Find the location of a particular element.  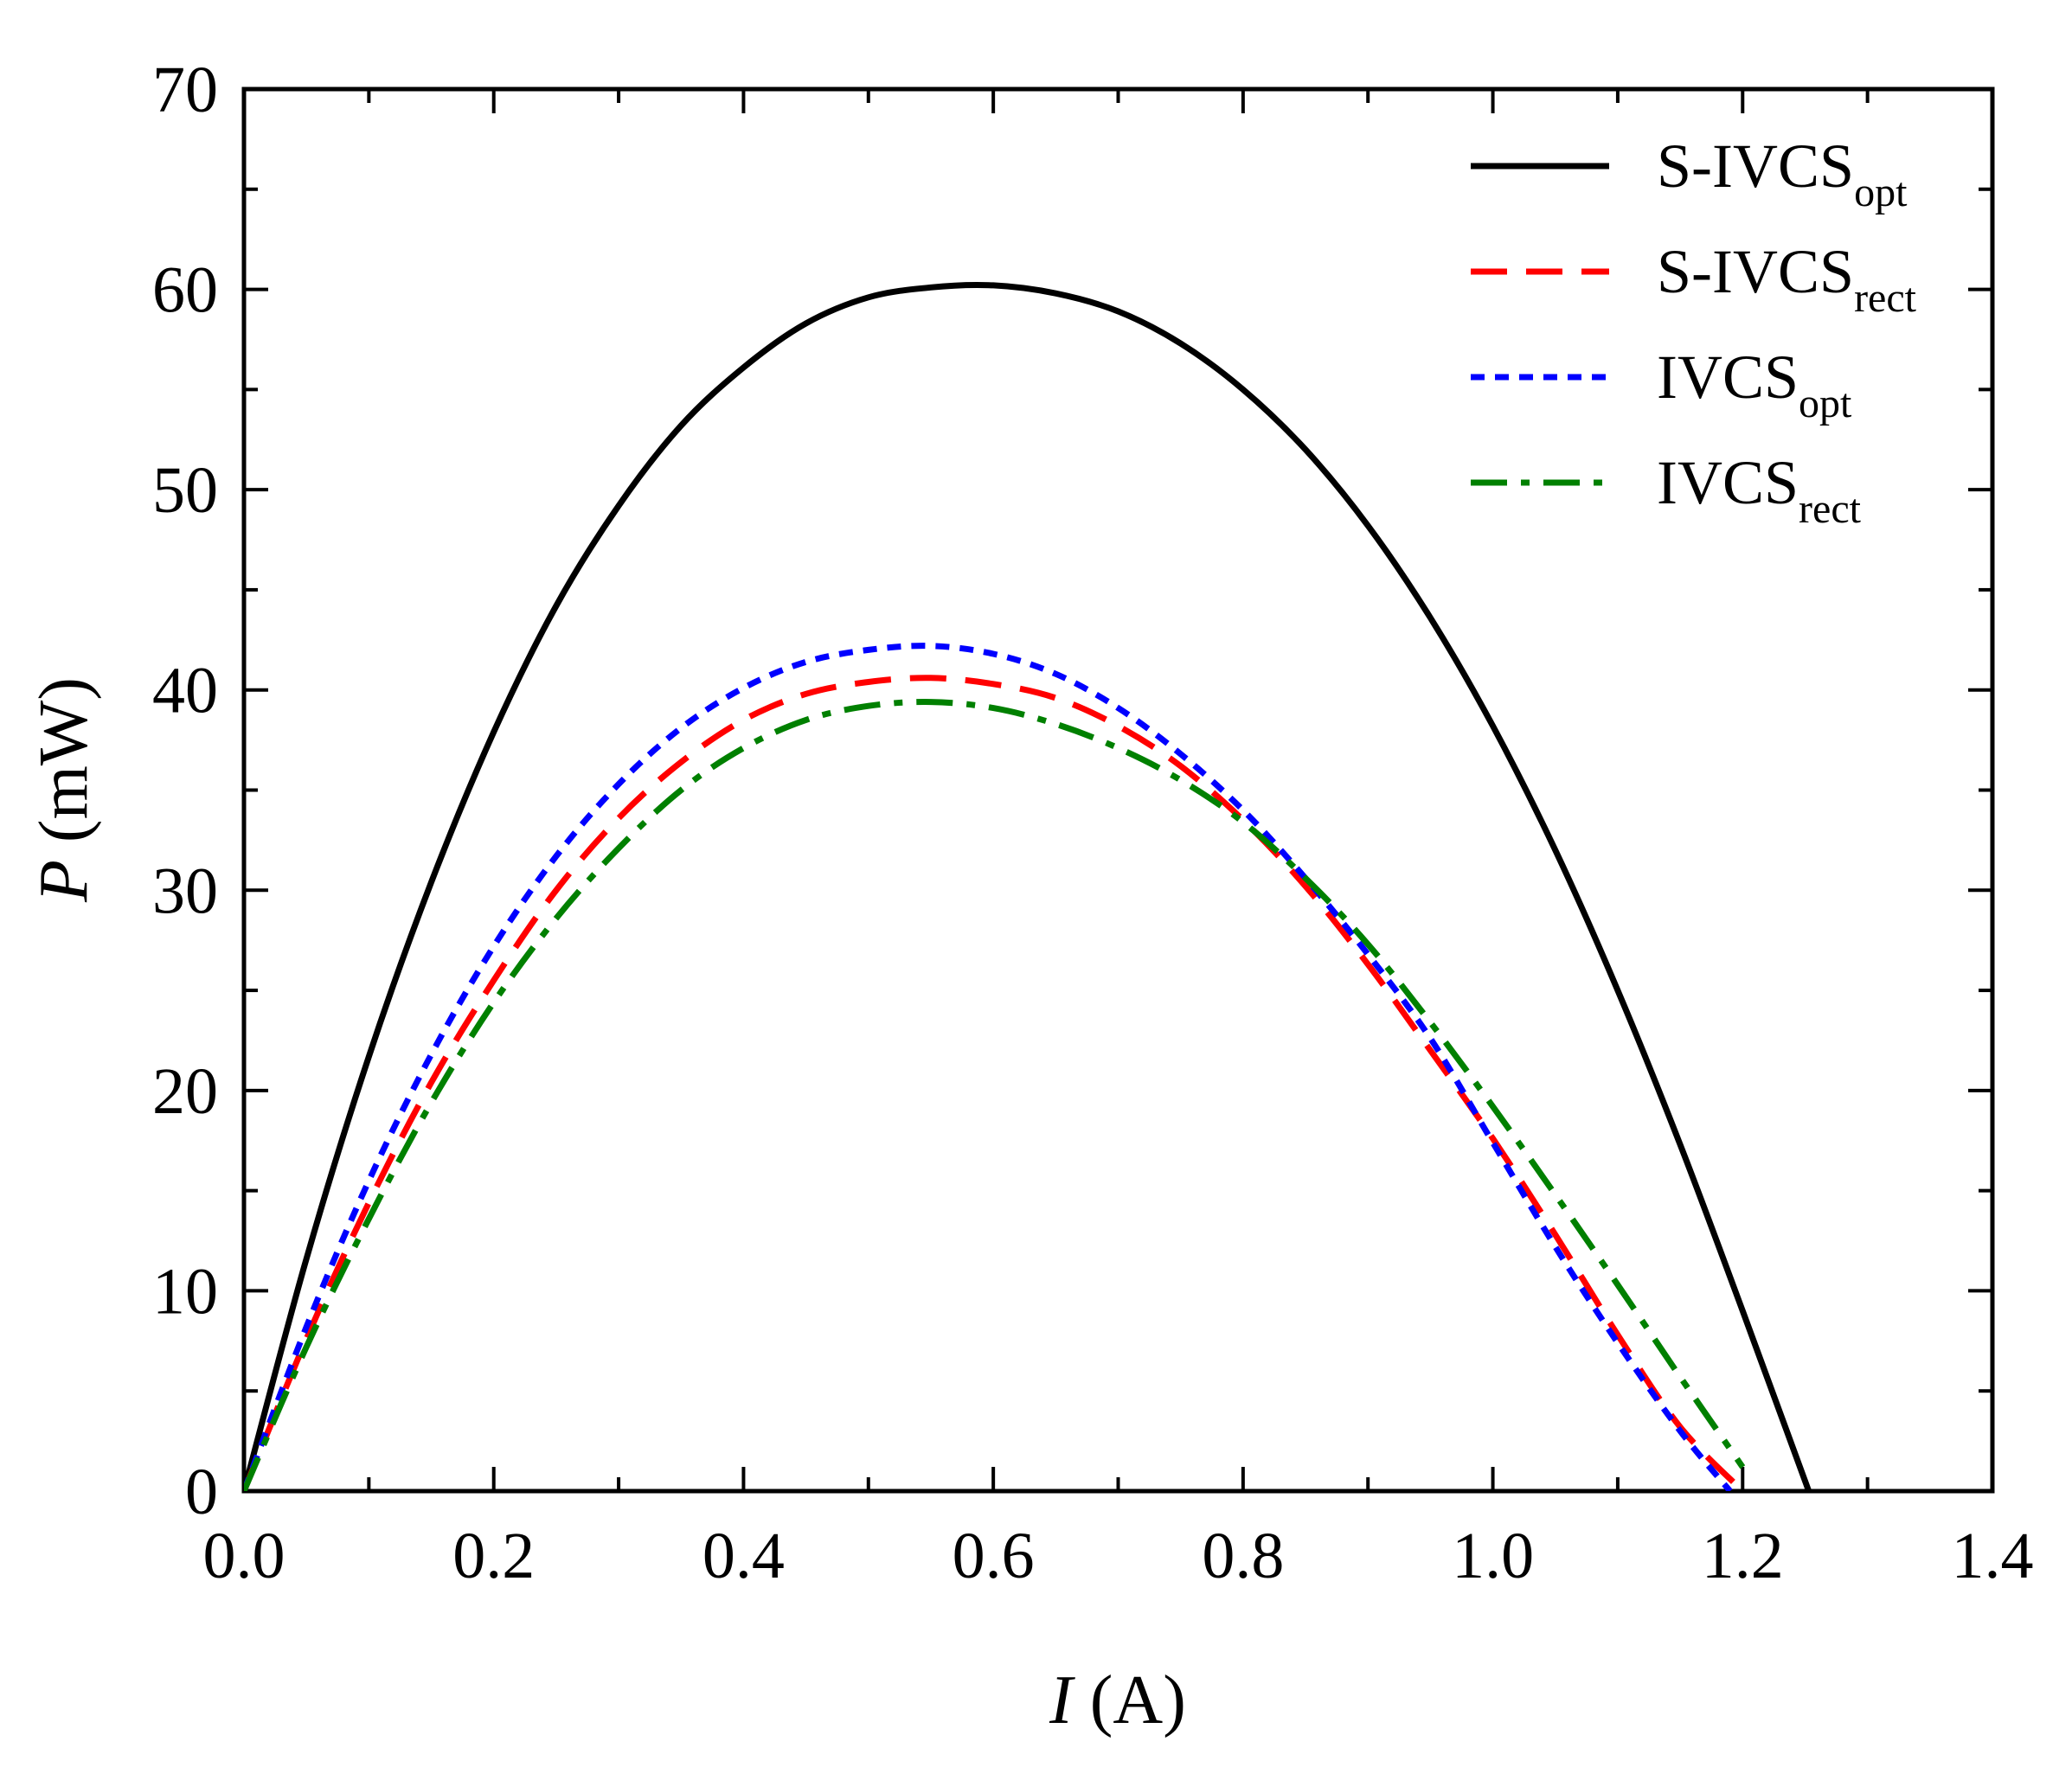

legend: S-IVCSopt S-IVCSrect IVCSopt IVCSrect is located at coordinates (1694, 331).